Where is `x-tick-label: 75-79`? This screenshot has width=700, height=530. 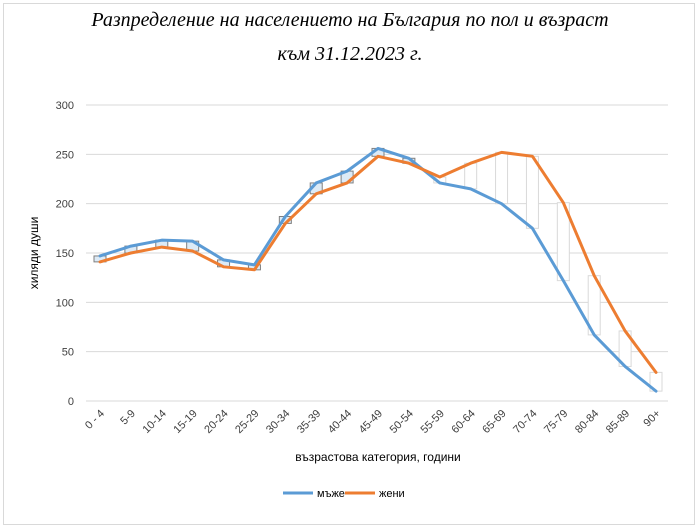
x-tick-label: 75-79 is located at coordinates (556, 422).